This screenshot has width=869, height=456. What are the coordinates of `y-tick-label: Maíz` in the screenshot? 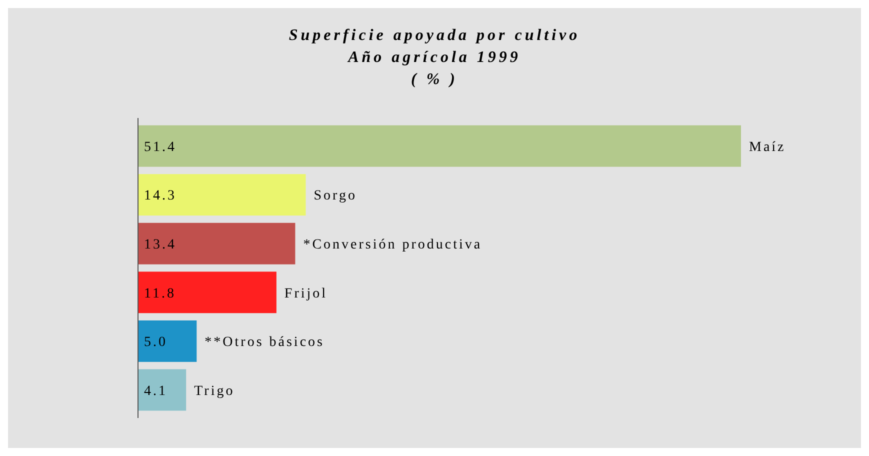 It's located at (767, 147).